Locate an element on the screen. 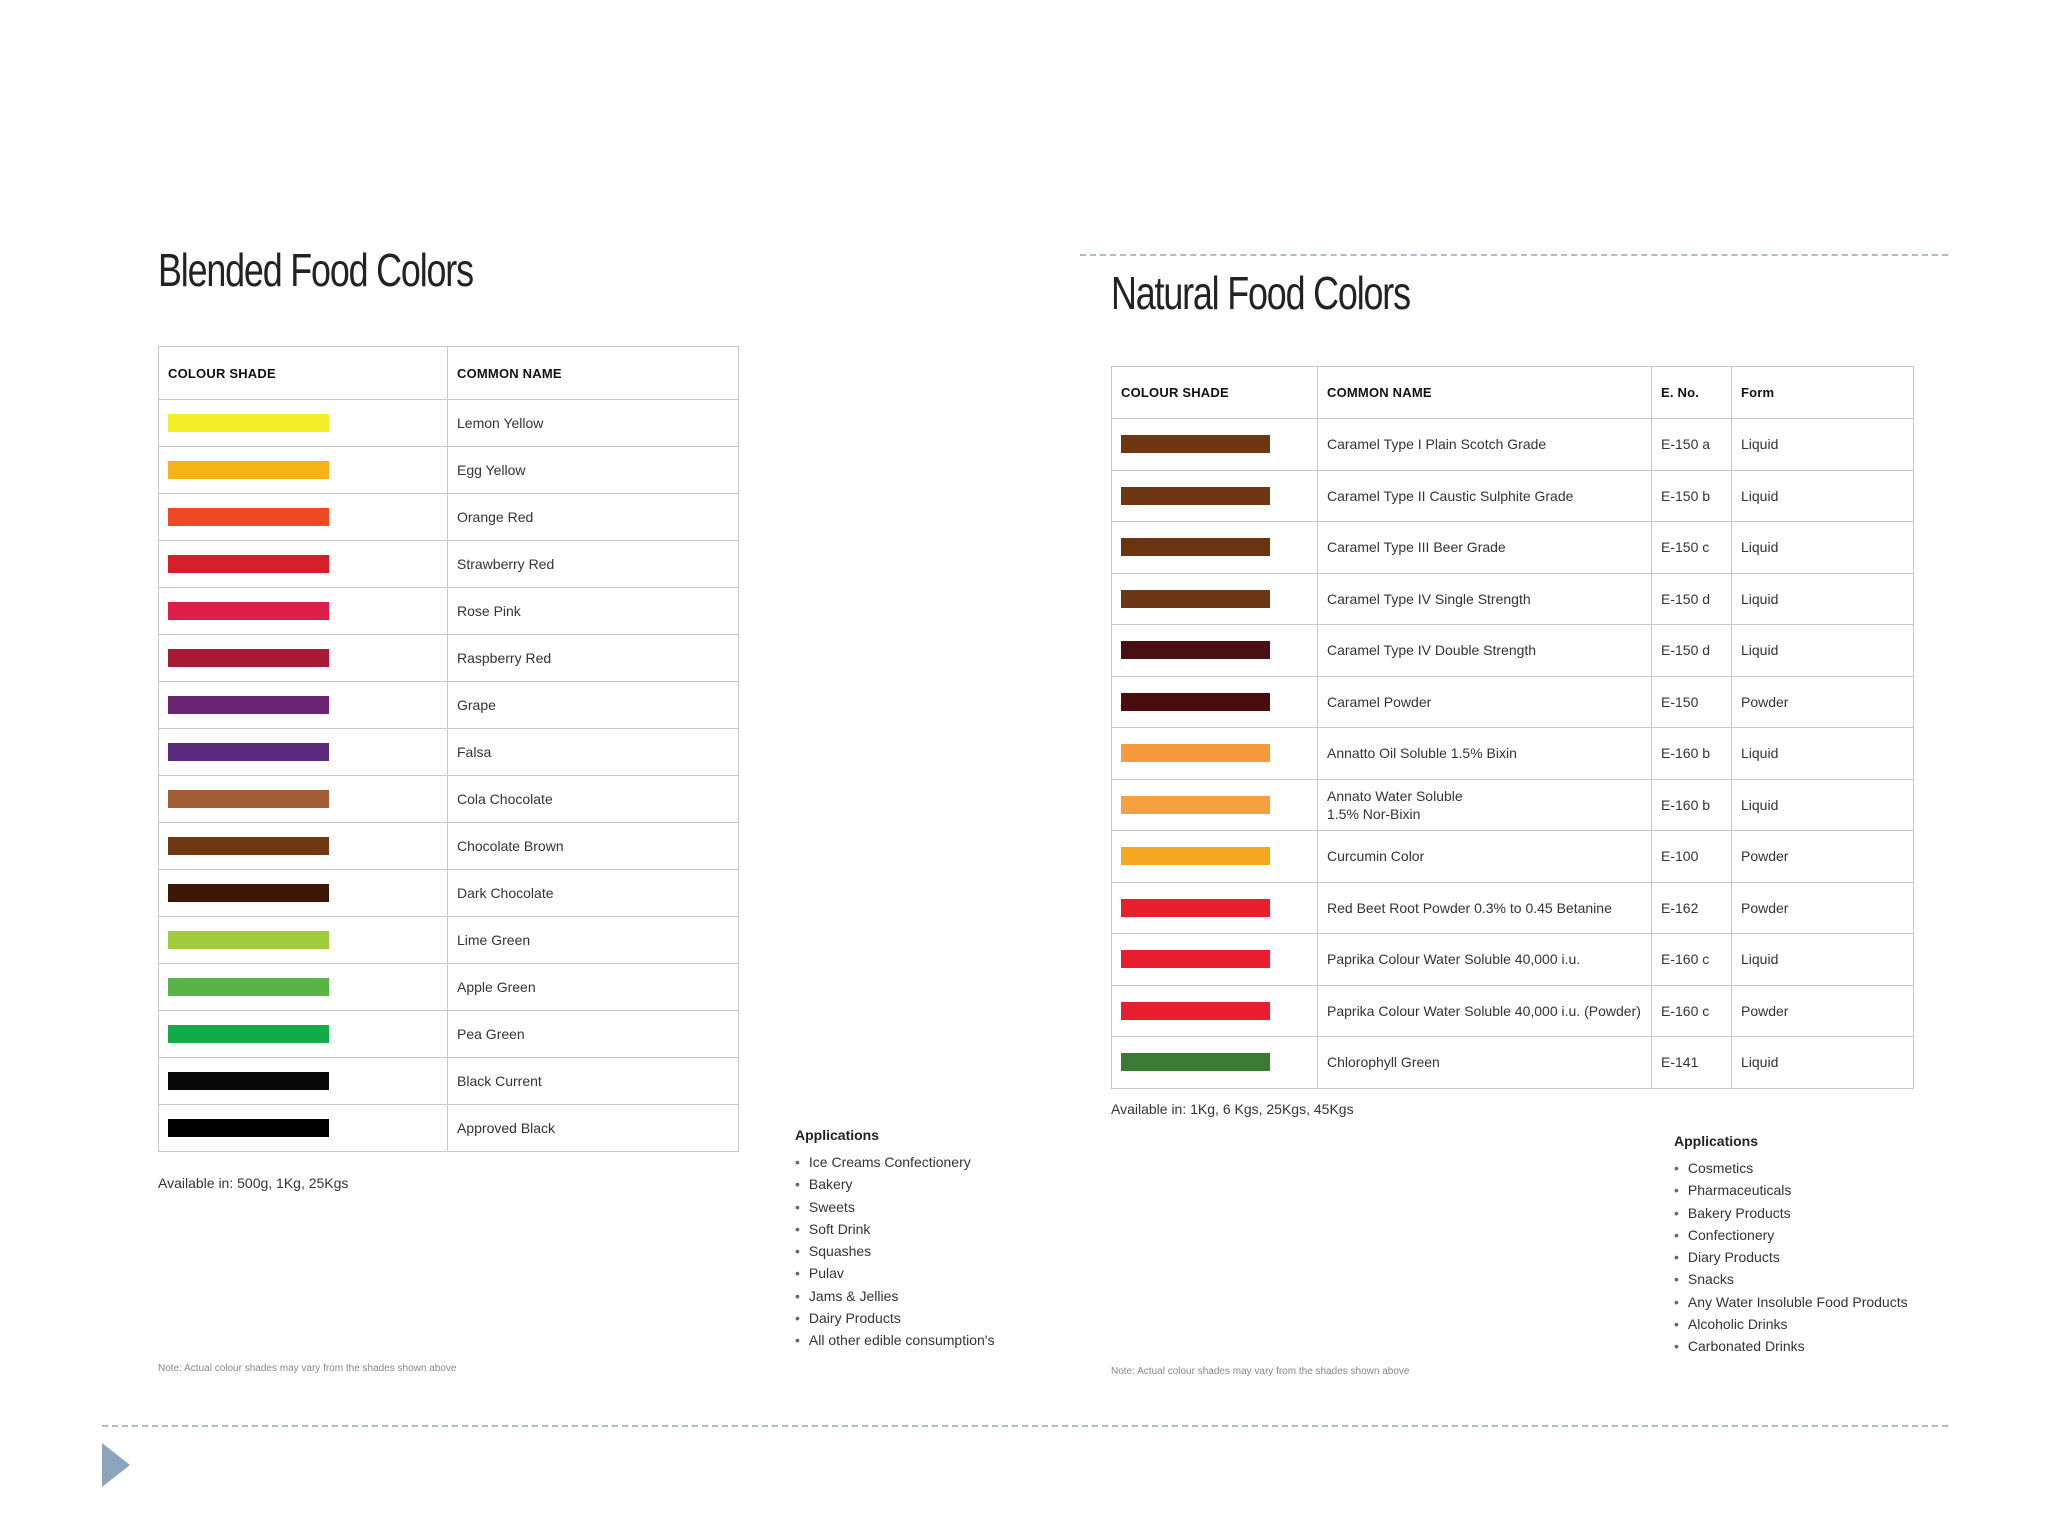  natural-availability: Available in: 1Kg, 6 Kgs, 25Kgs, 45Kgs is located at coordinates (1232, 1109).